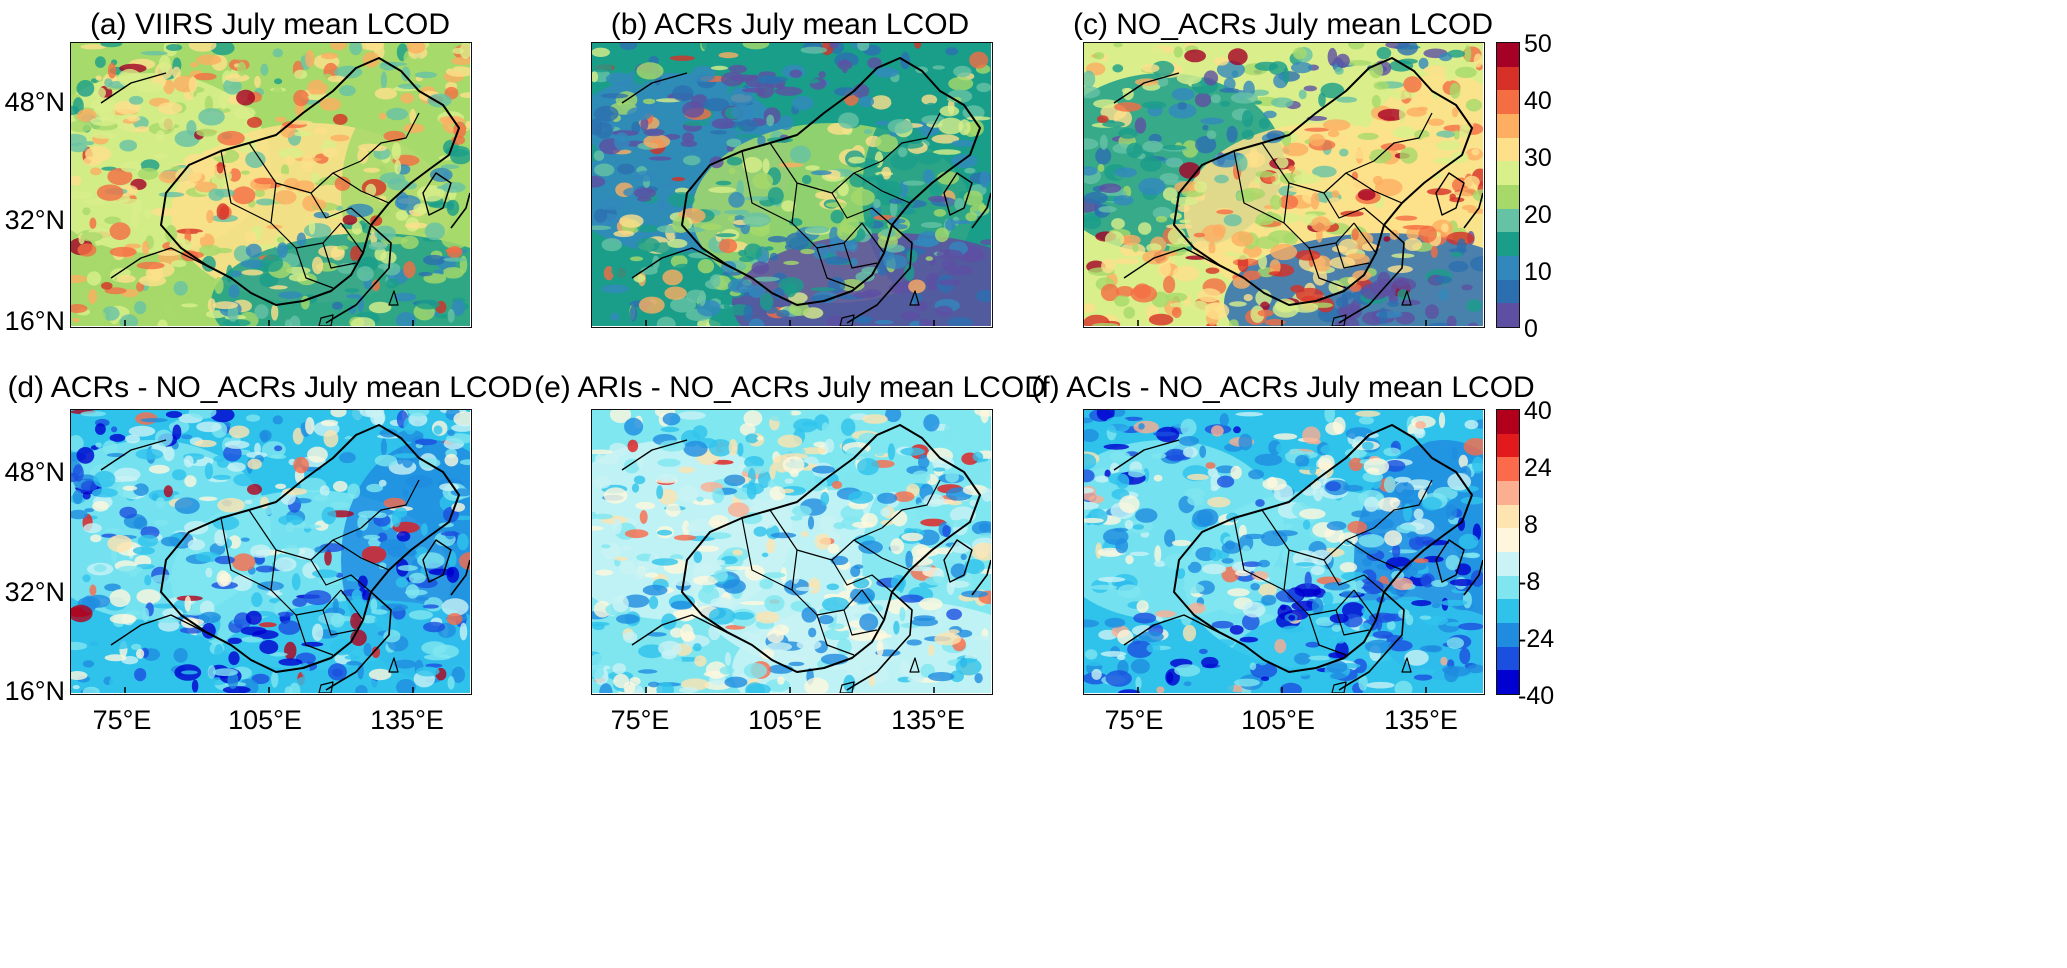 The image size is (2067, 968). What do you see at coordinates (1538, 468) in the screenshot?
I see `colorbar-bottom-tick-24: 24` at bounding box center [1538, 468].